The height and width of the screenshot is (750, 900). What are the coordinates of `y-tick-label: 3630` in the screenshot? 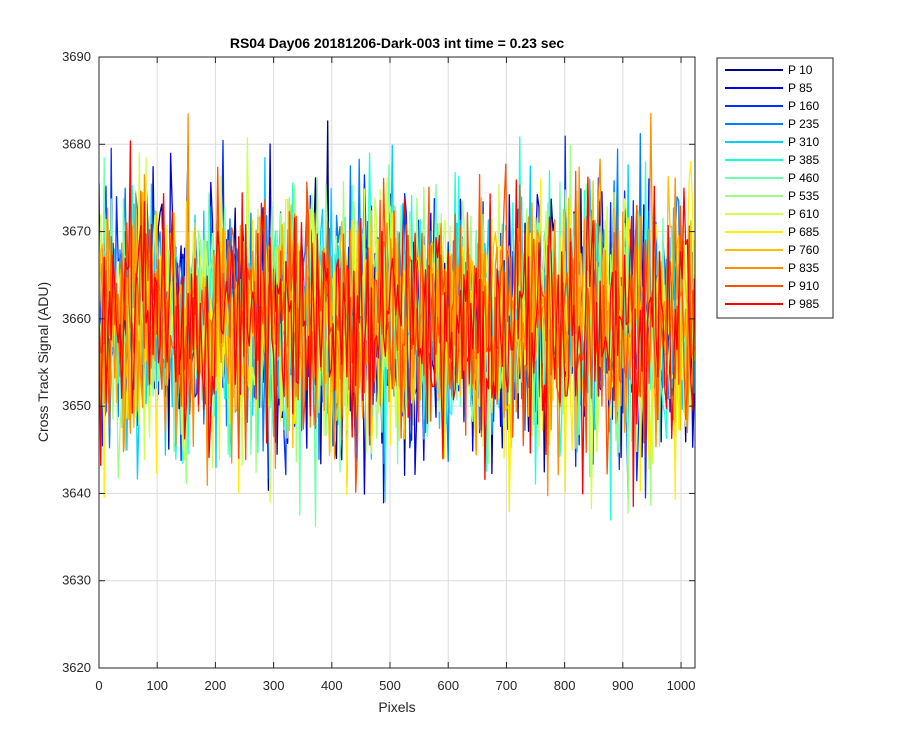 It's located at (76, 580).